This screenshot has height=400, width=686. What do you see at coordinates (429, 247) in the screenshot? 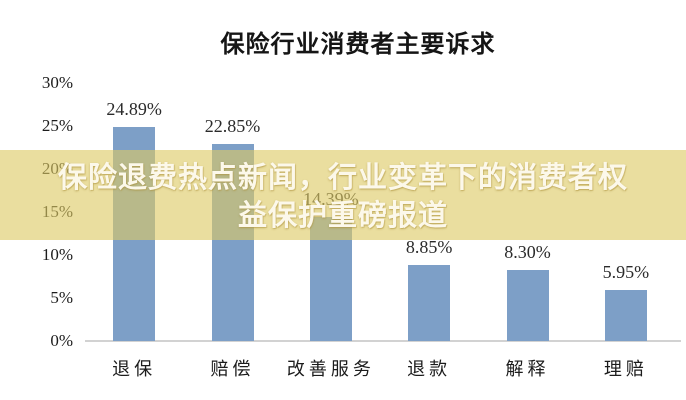
I see `bar-value-label: 8.85%` at bounding box center [429, 247].